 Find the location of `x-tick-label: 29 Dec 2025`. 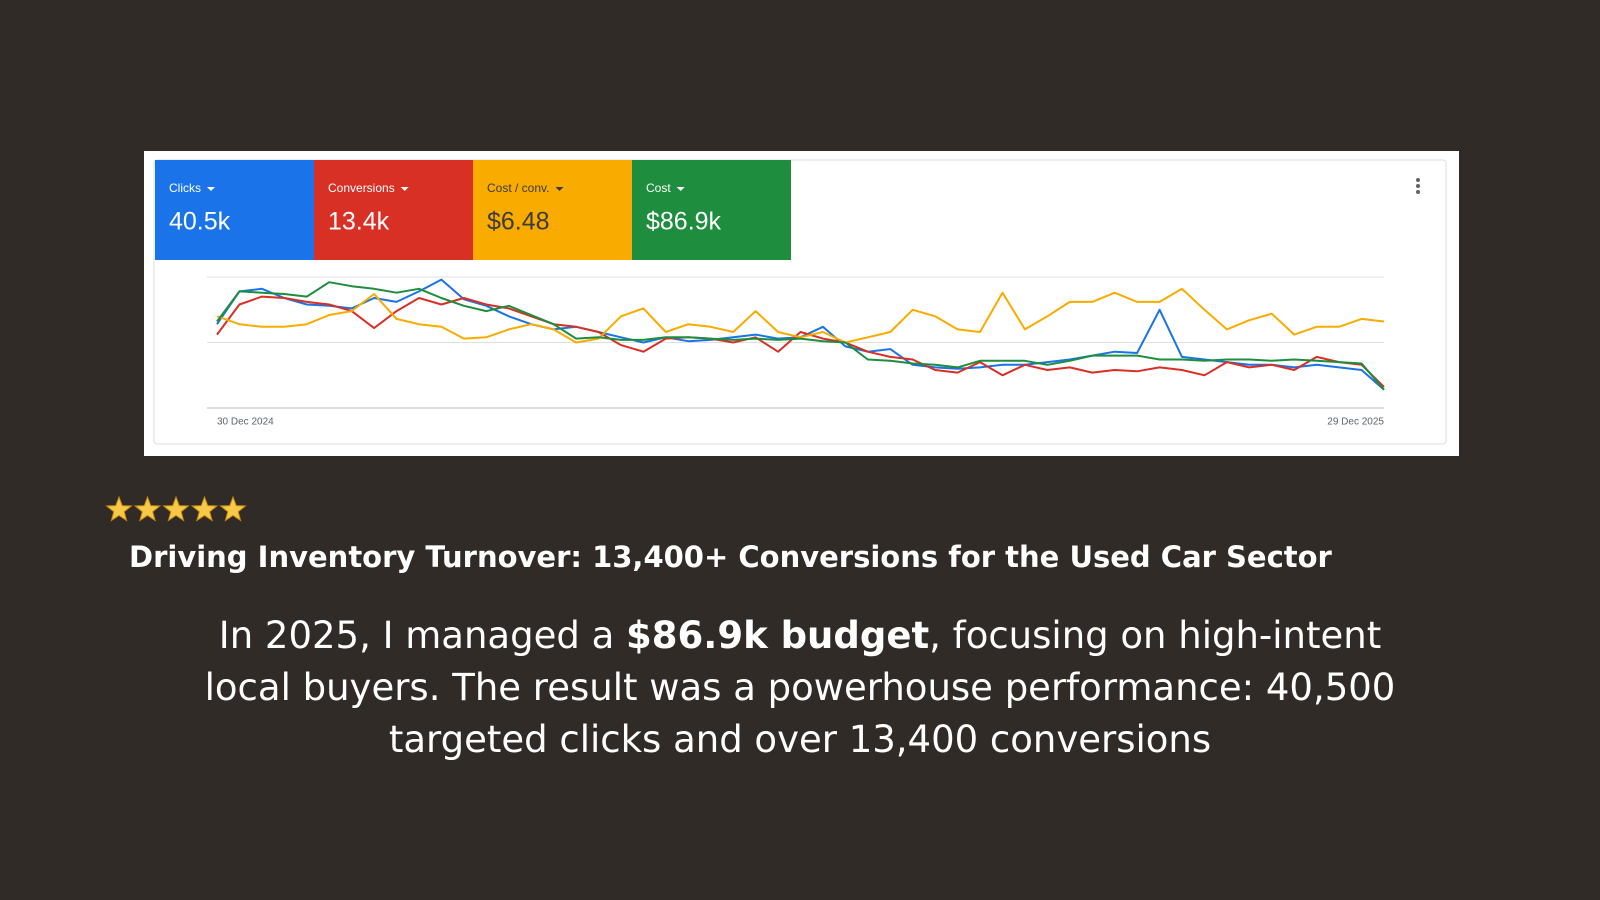

x-tick-label: 29 Dec 2025 is located at coordinates (1355, 422).